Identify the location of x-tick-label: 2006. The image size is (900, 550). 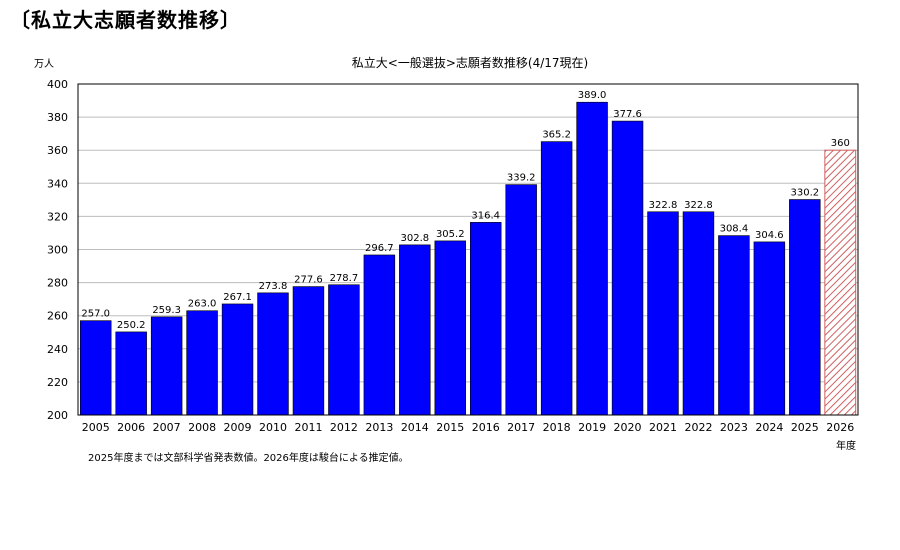
(131, 427).